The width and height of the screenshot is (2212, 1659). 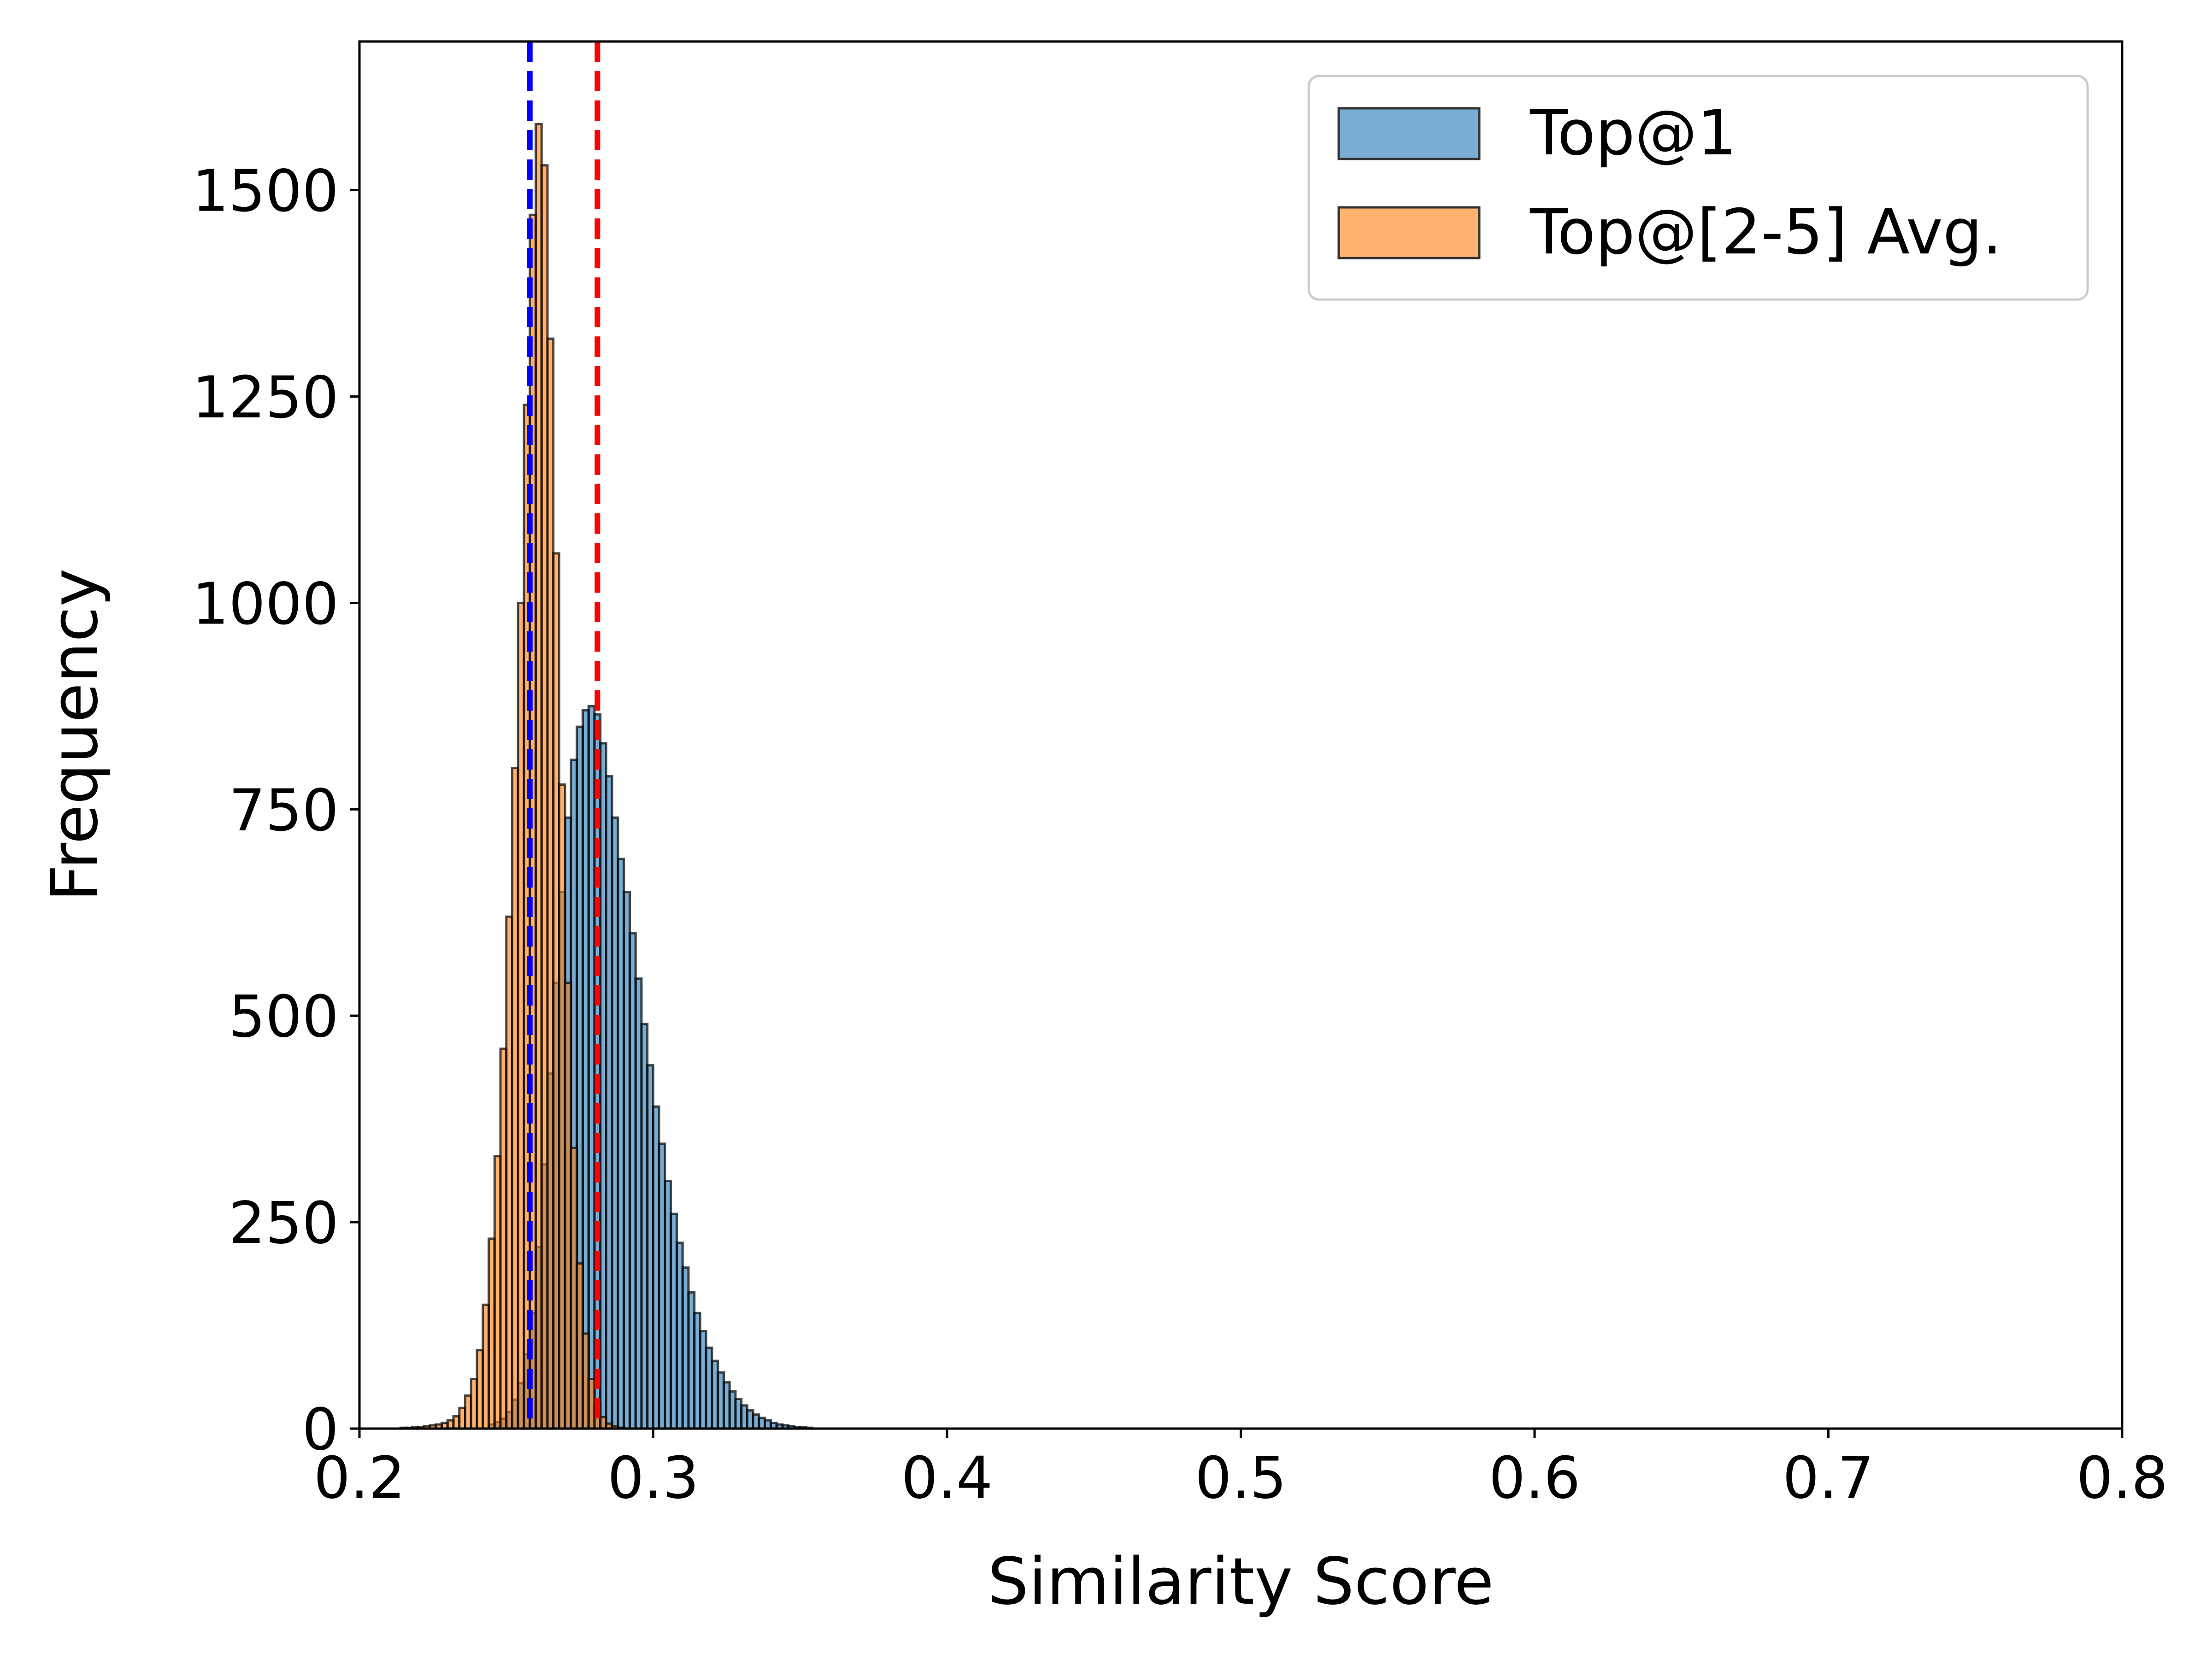 What do you see at coordinates (284, 810) in the screenshot?
I see `y-tick-label: 750` at bounding box center [284, 810].